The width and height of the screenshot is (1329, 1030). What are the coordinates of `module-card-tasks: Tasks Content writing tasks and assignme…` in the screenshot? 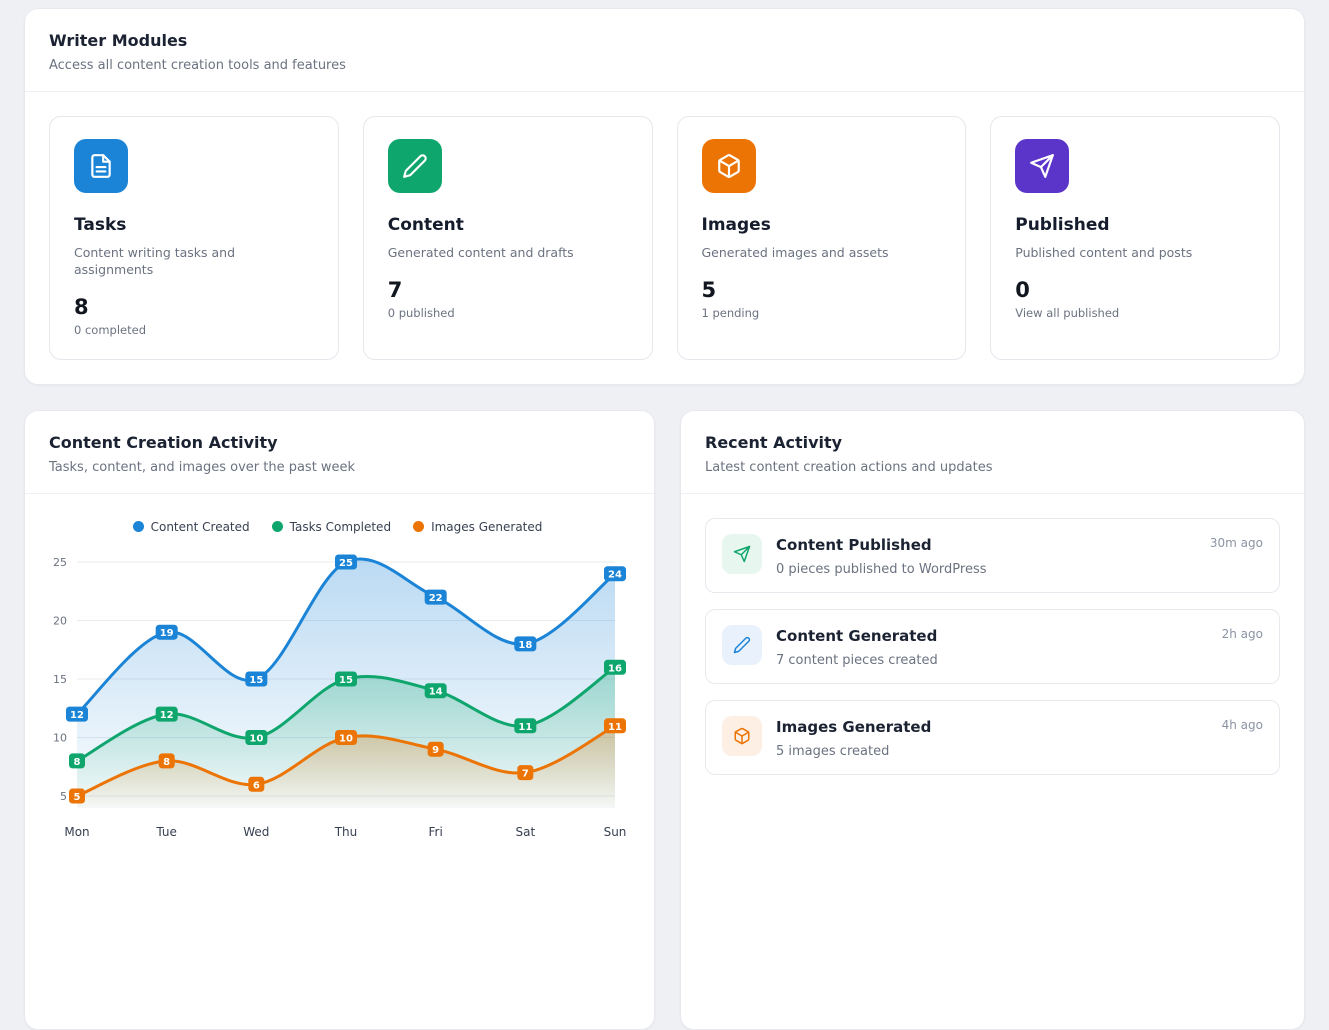 It's located at (194, 238).